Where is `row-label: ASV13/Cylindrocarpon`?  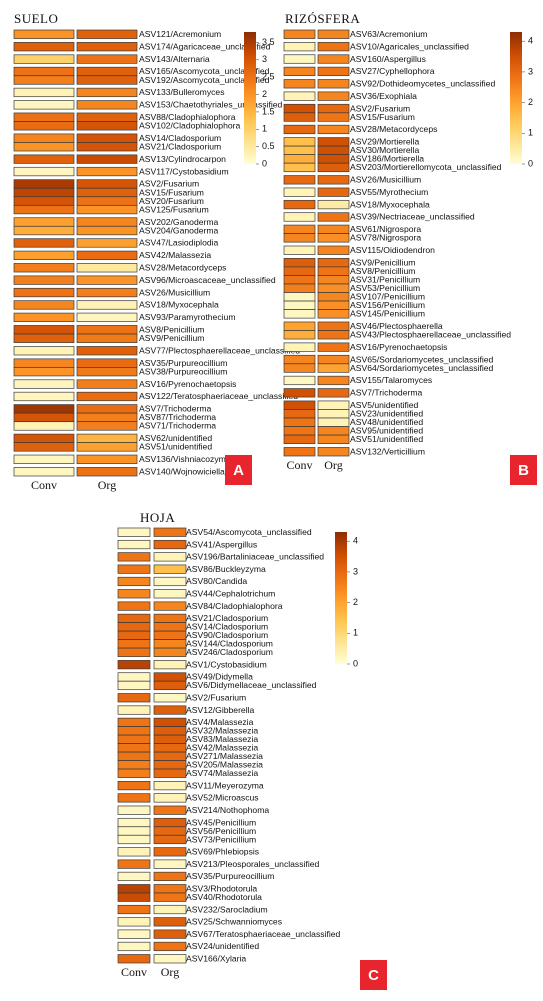
row-label: ASV13/Cylindrocarpon is located at coordinates (182, 159).